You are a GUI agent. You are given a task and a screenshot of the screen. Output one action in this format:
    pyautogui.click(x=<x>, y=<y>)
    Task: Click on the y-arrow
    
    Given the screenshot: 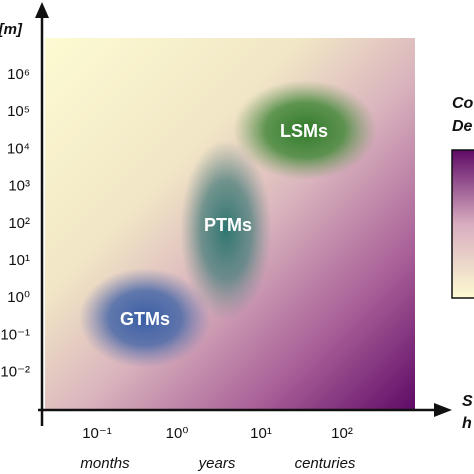 What is the action you would take?
    pyautogui.click(x=42, y=10)
    